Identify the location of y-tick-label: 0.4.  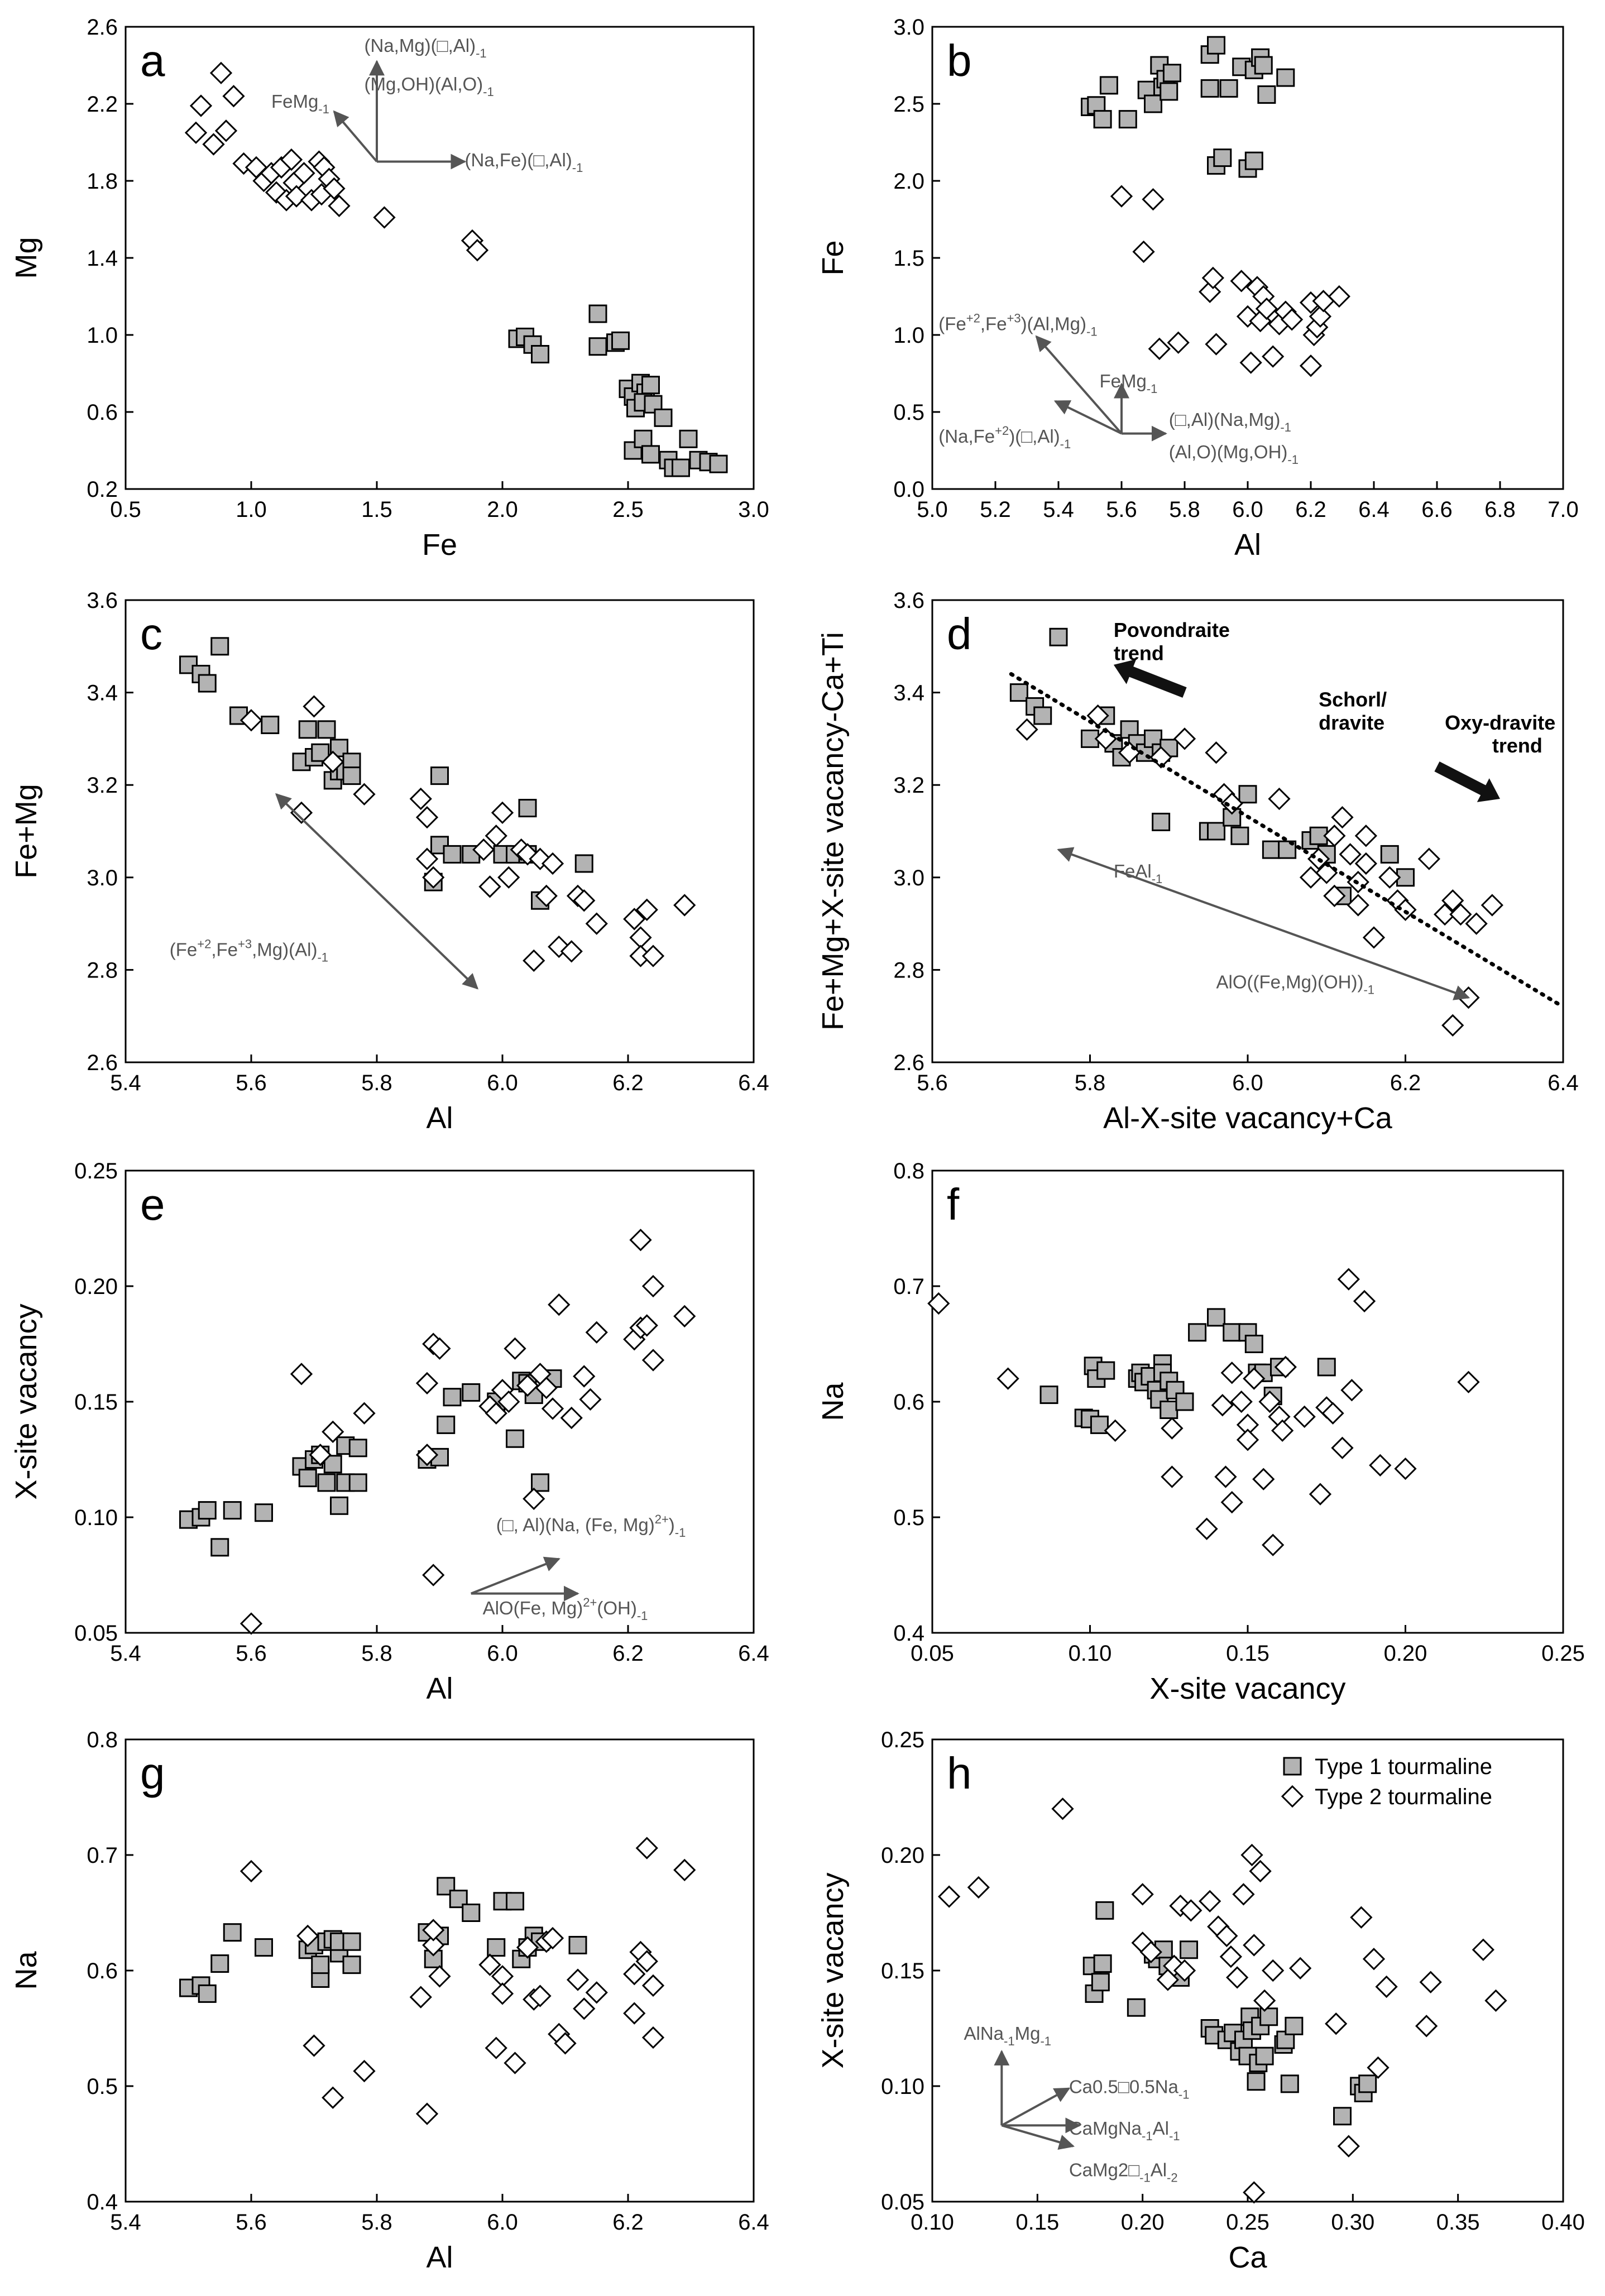
(102, 2202).